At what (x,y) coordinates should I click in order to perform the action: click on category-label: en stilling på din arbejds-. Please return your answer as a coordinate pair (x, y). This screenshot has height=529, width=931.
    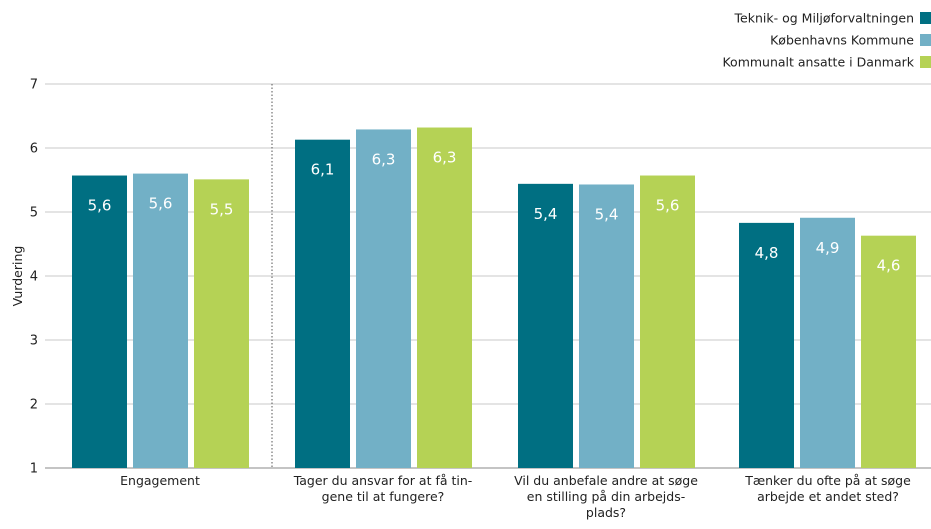
    Looking at the image, I should click on (606, 496).